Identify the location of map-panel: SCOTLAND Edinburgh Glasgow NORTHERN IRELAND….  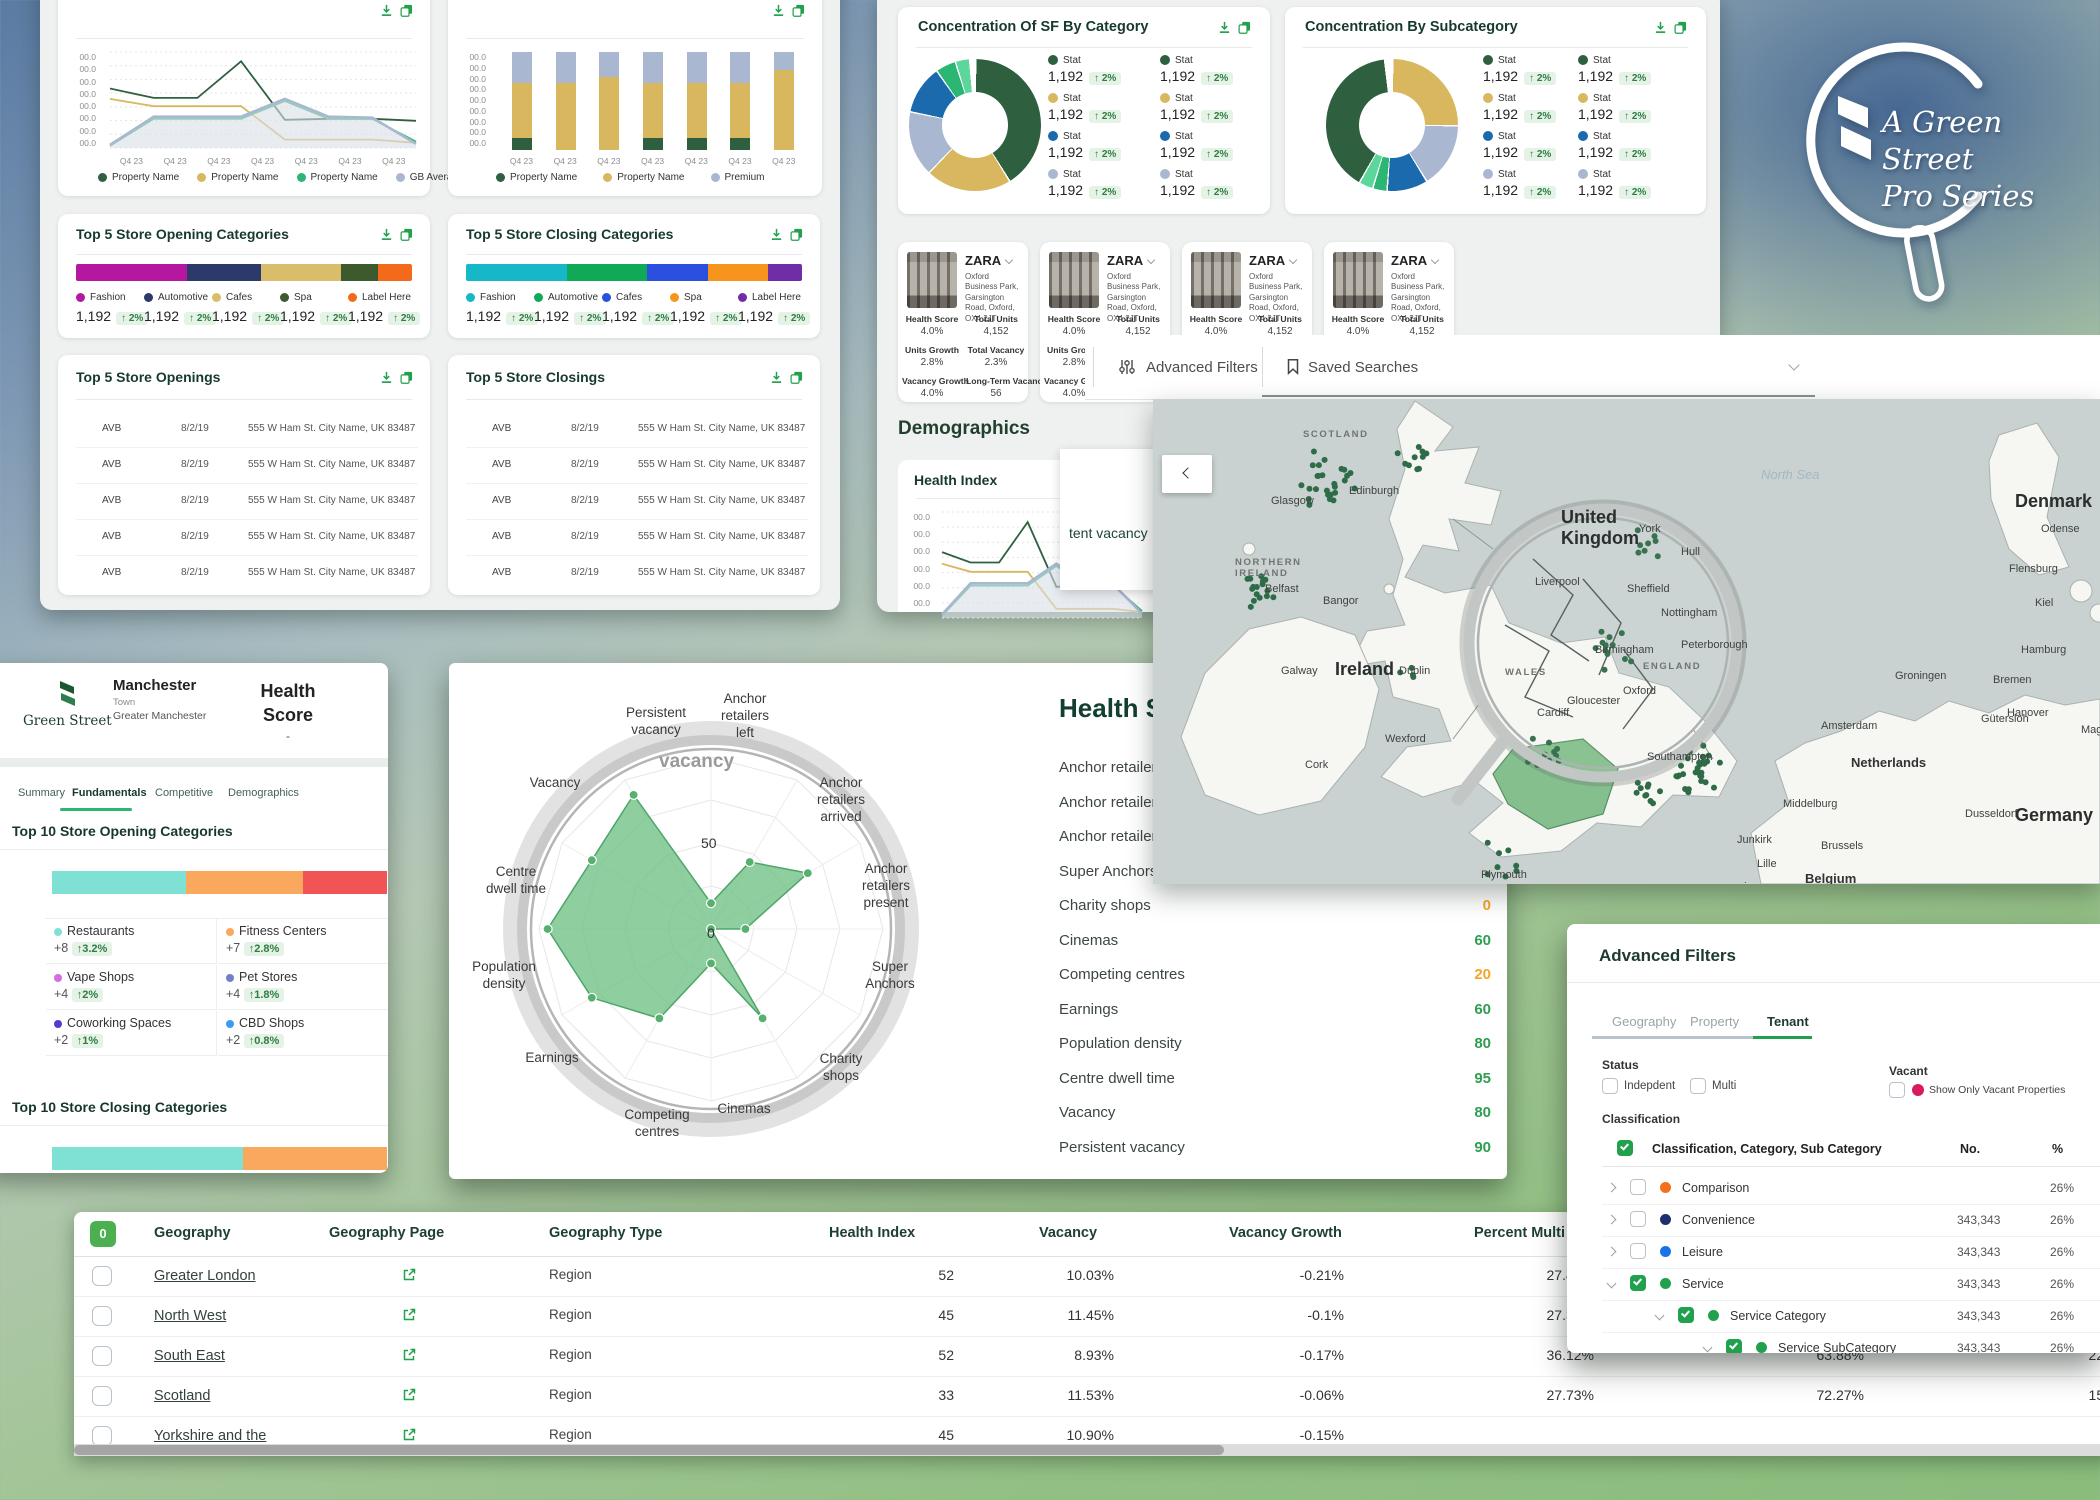
(1626, 641).